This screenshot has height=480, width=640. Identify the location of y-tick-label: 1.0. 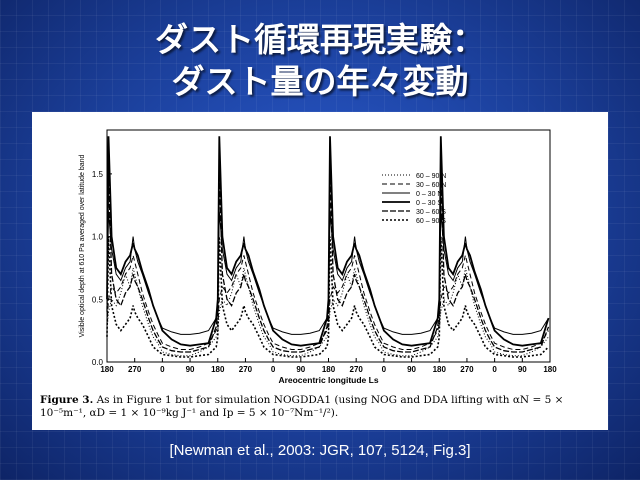
(98, 237).